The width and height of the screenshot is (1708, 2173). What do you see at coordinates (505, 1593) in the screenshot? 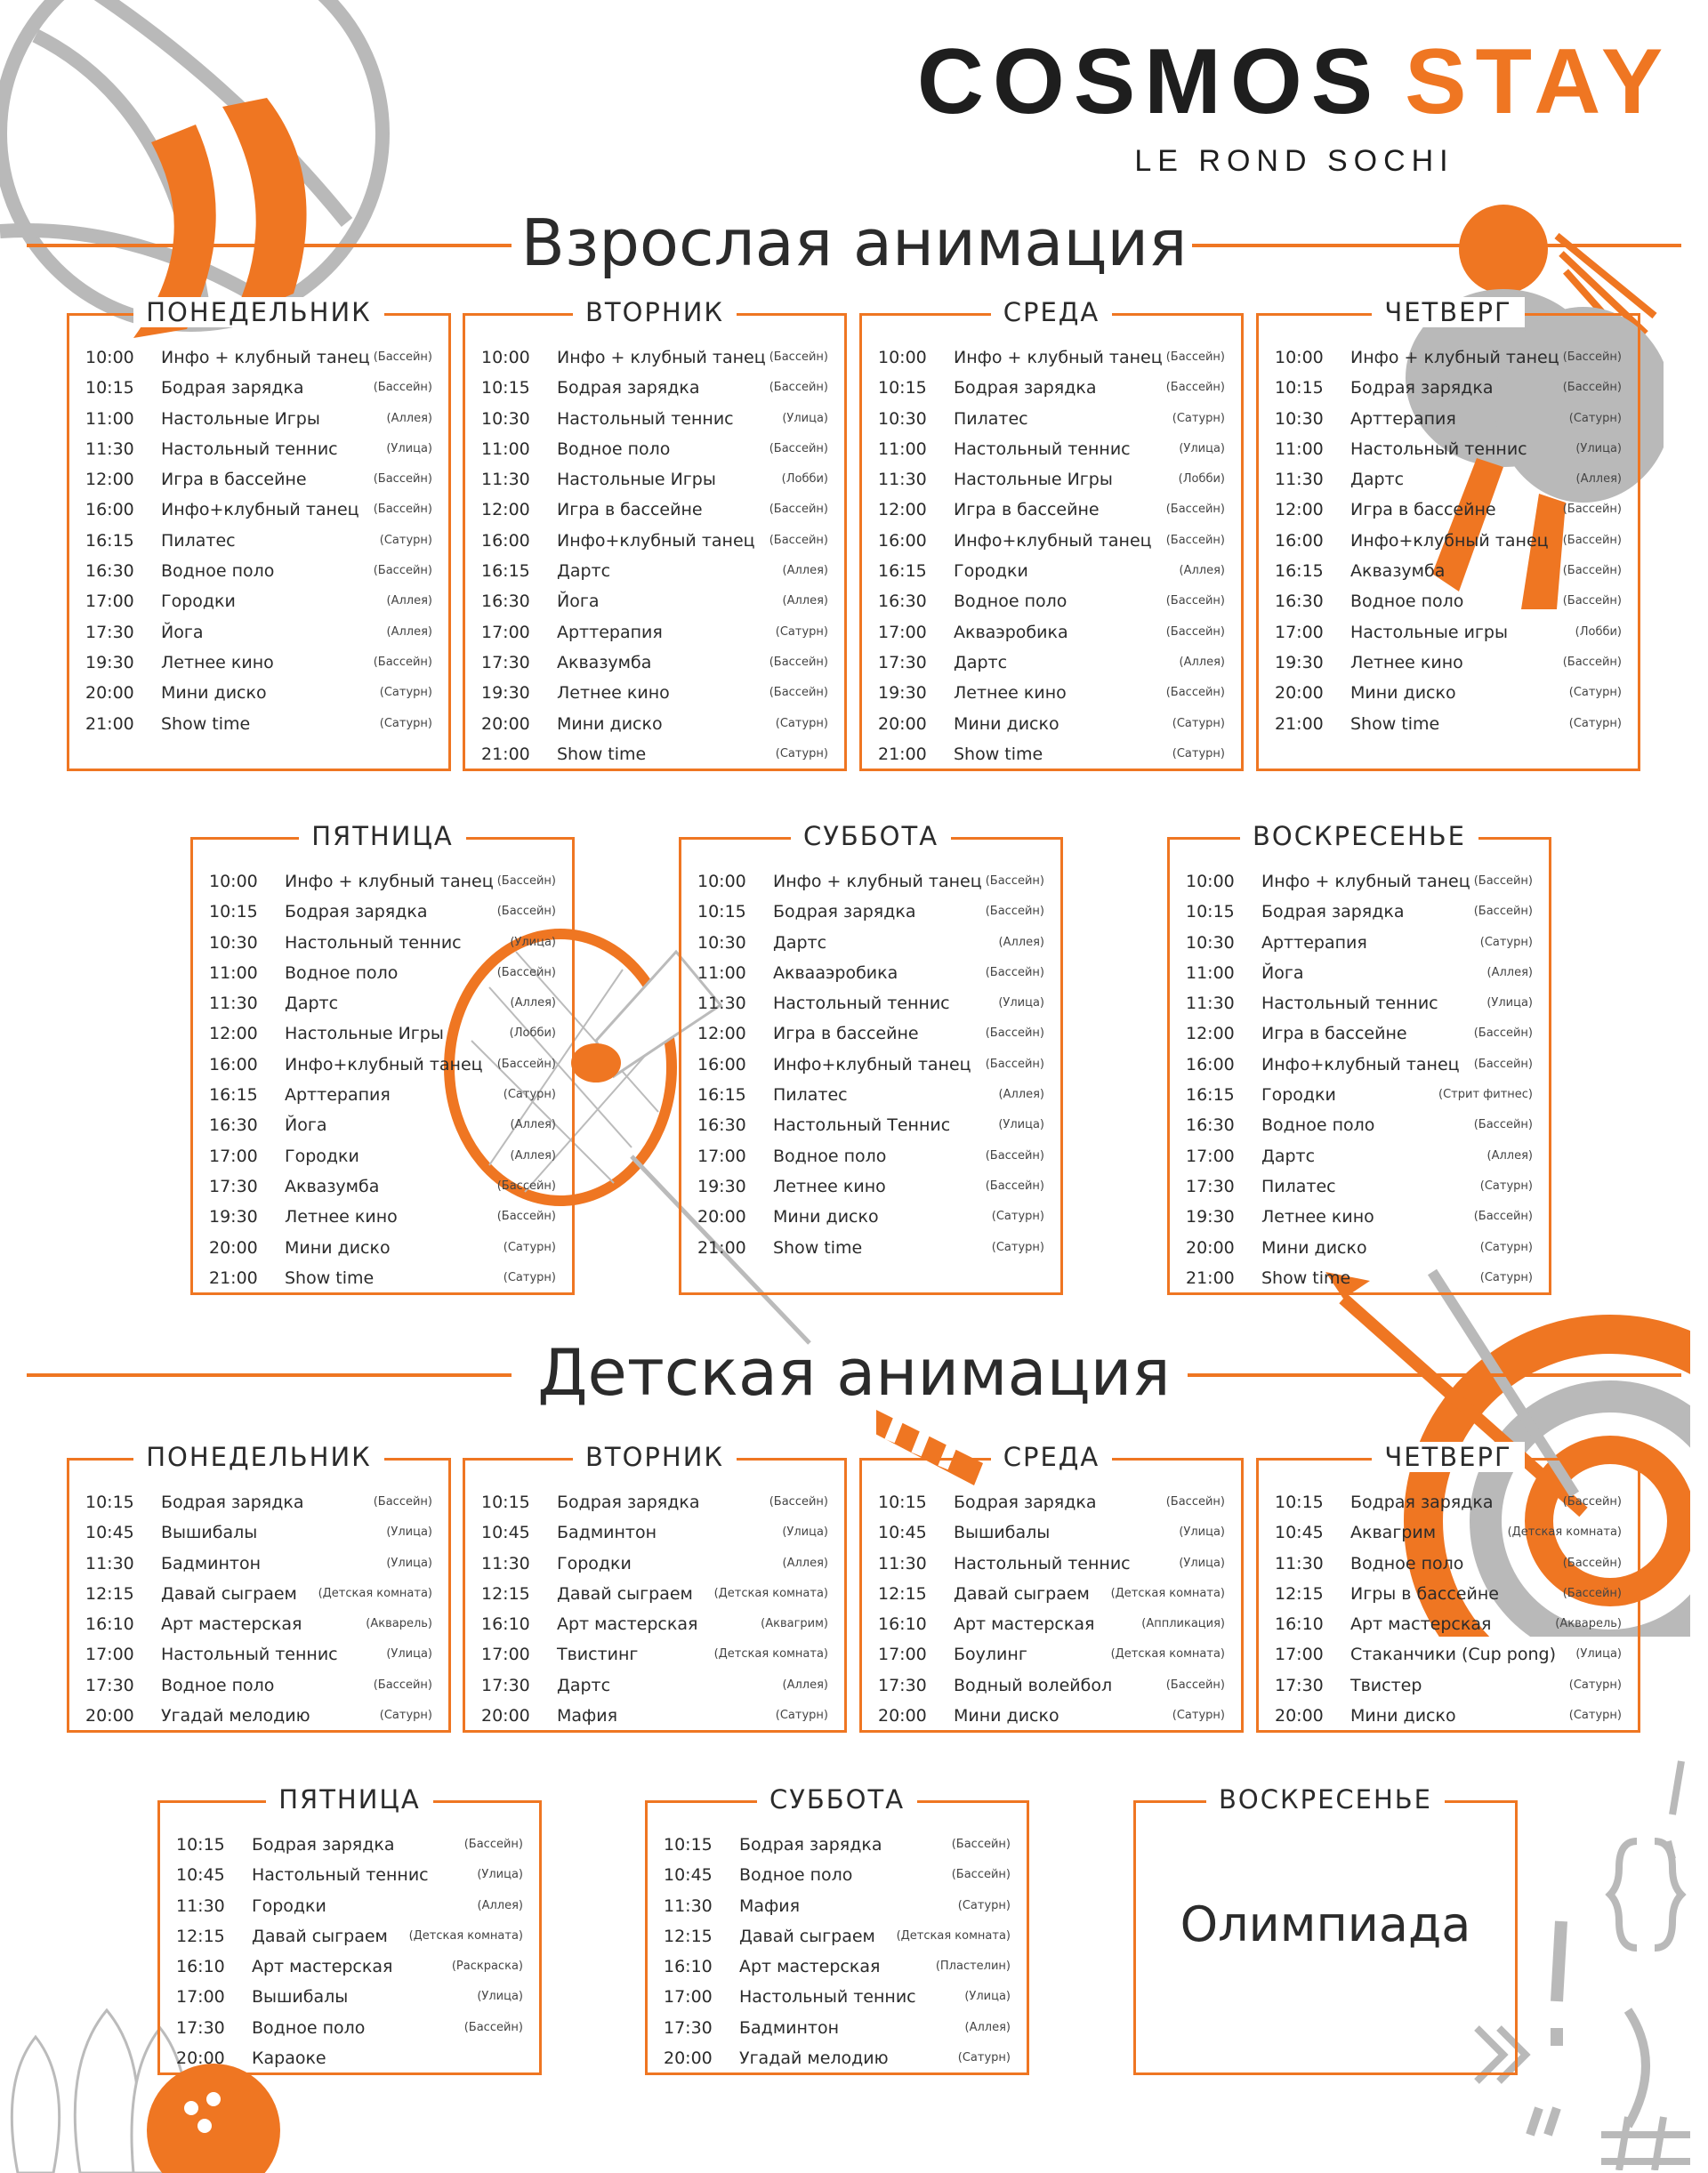
I see `event-time: 12:15` at bounding box center [505, 1593].